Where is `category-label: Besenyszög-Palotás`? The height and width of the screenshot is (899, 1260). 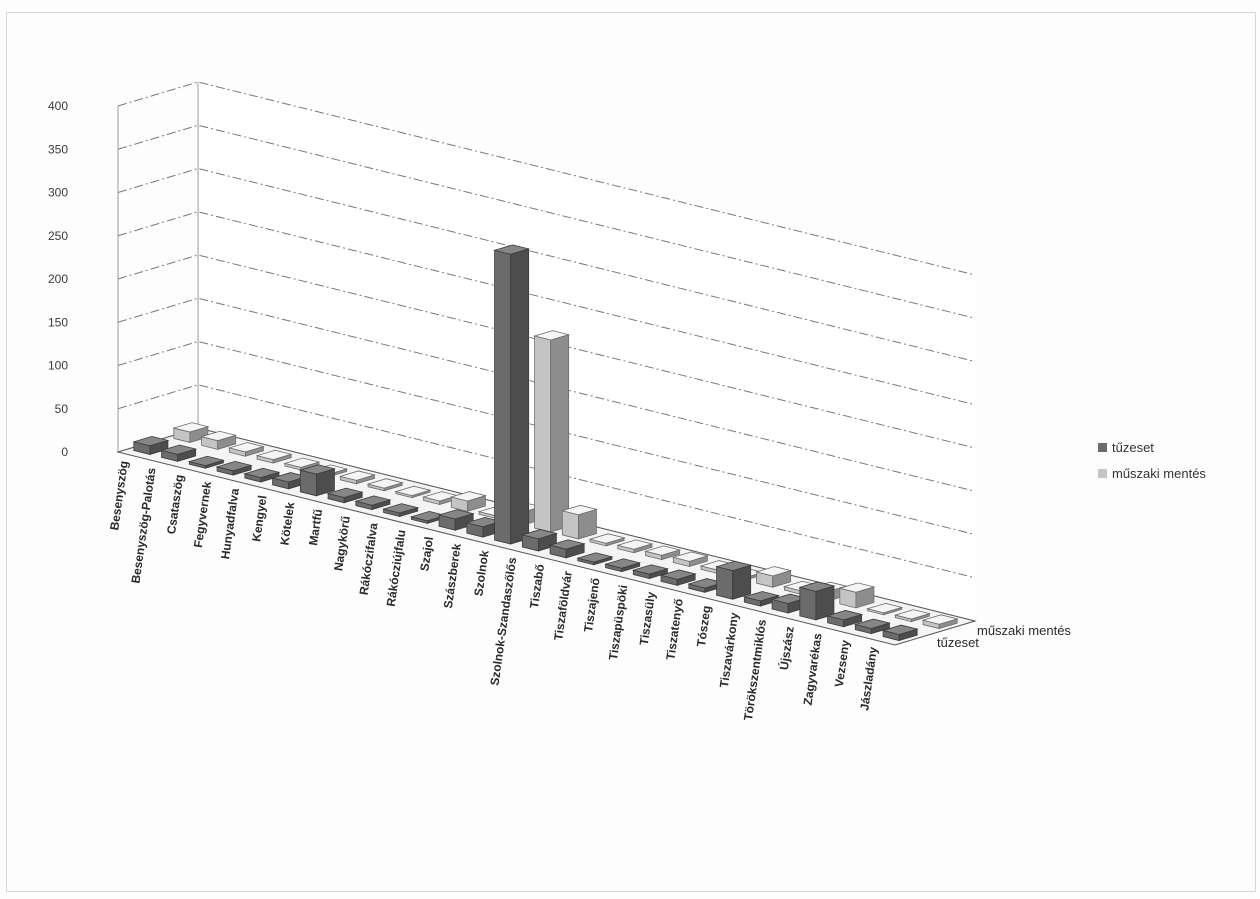 category-label: Besenyszög-Palotás is located at coordinates (143, 525).